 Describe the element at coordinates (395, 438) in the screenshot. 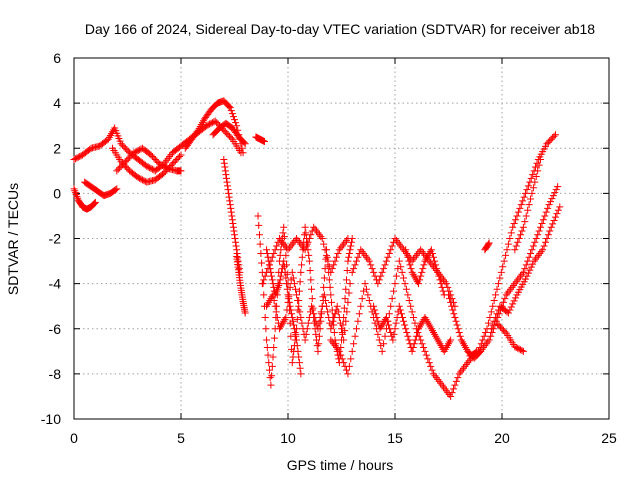

I see `x-tick-label: 15` at that location.